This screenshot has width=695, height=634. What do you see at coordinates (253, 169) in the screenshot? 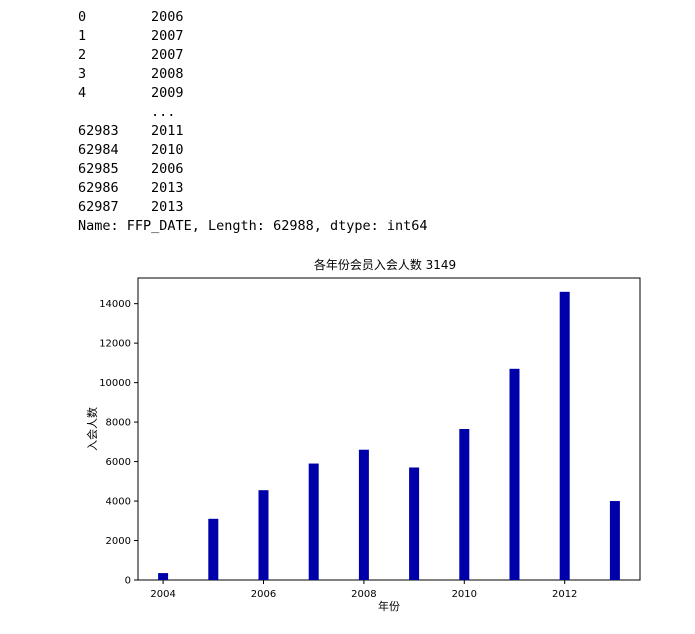
I see `series-row: 62985 2006` at bounding box center [253, 169].